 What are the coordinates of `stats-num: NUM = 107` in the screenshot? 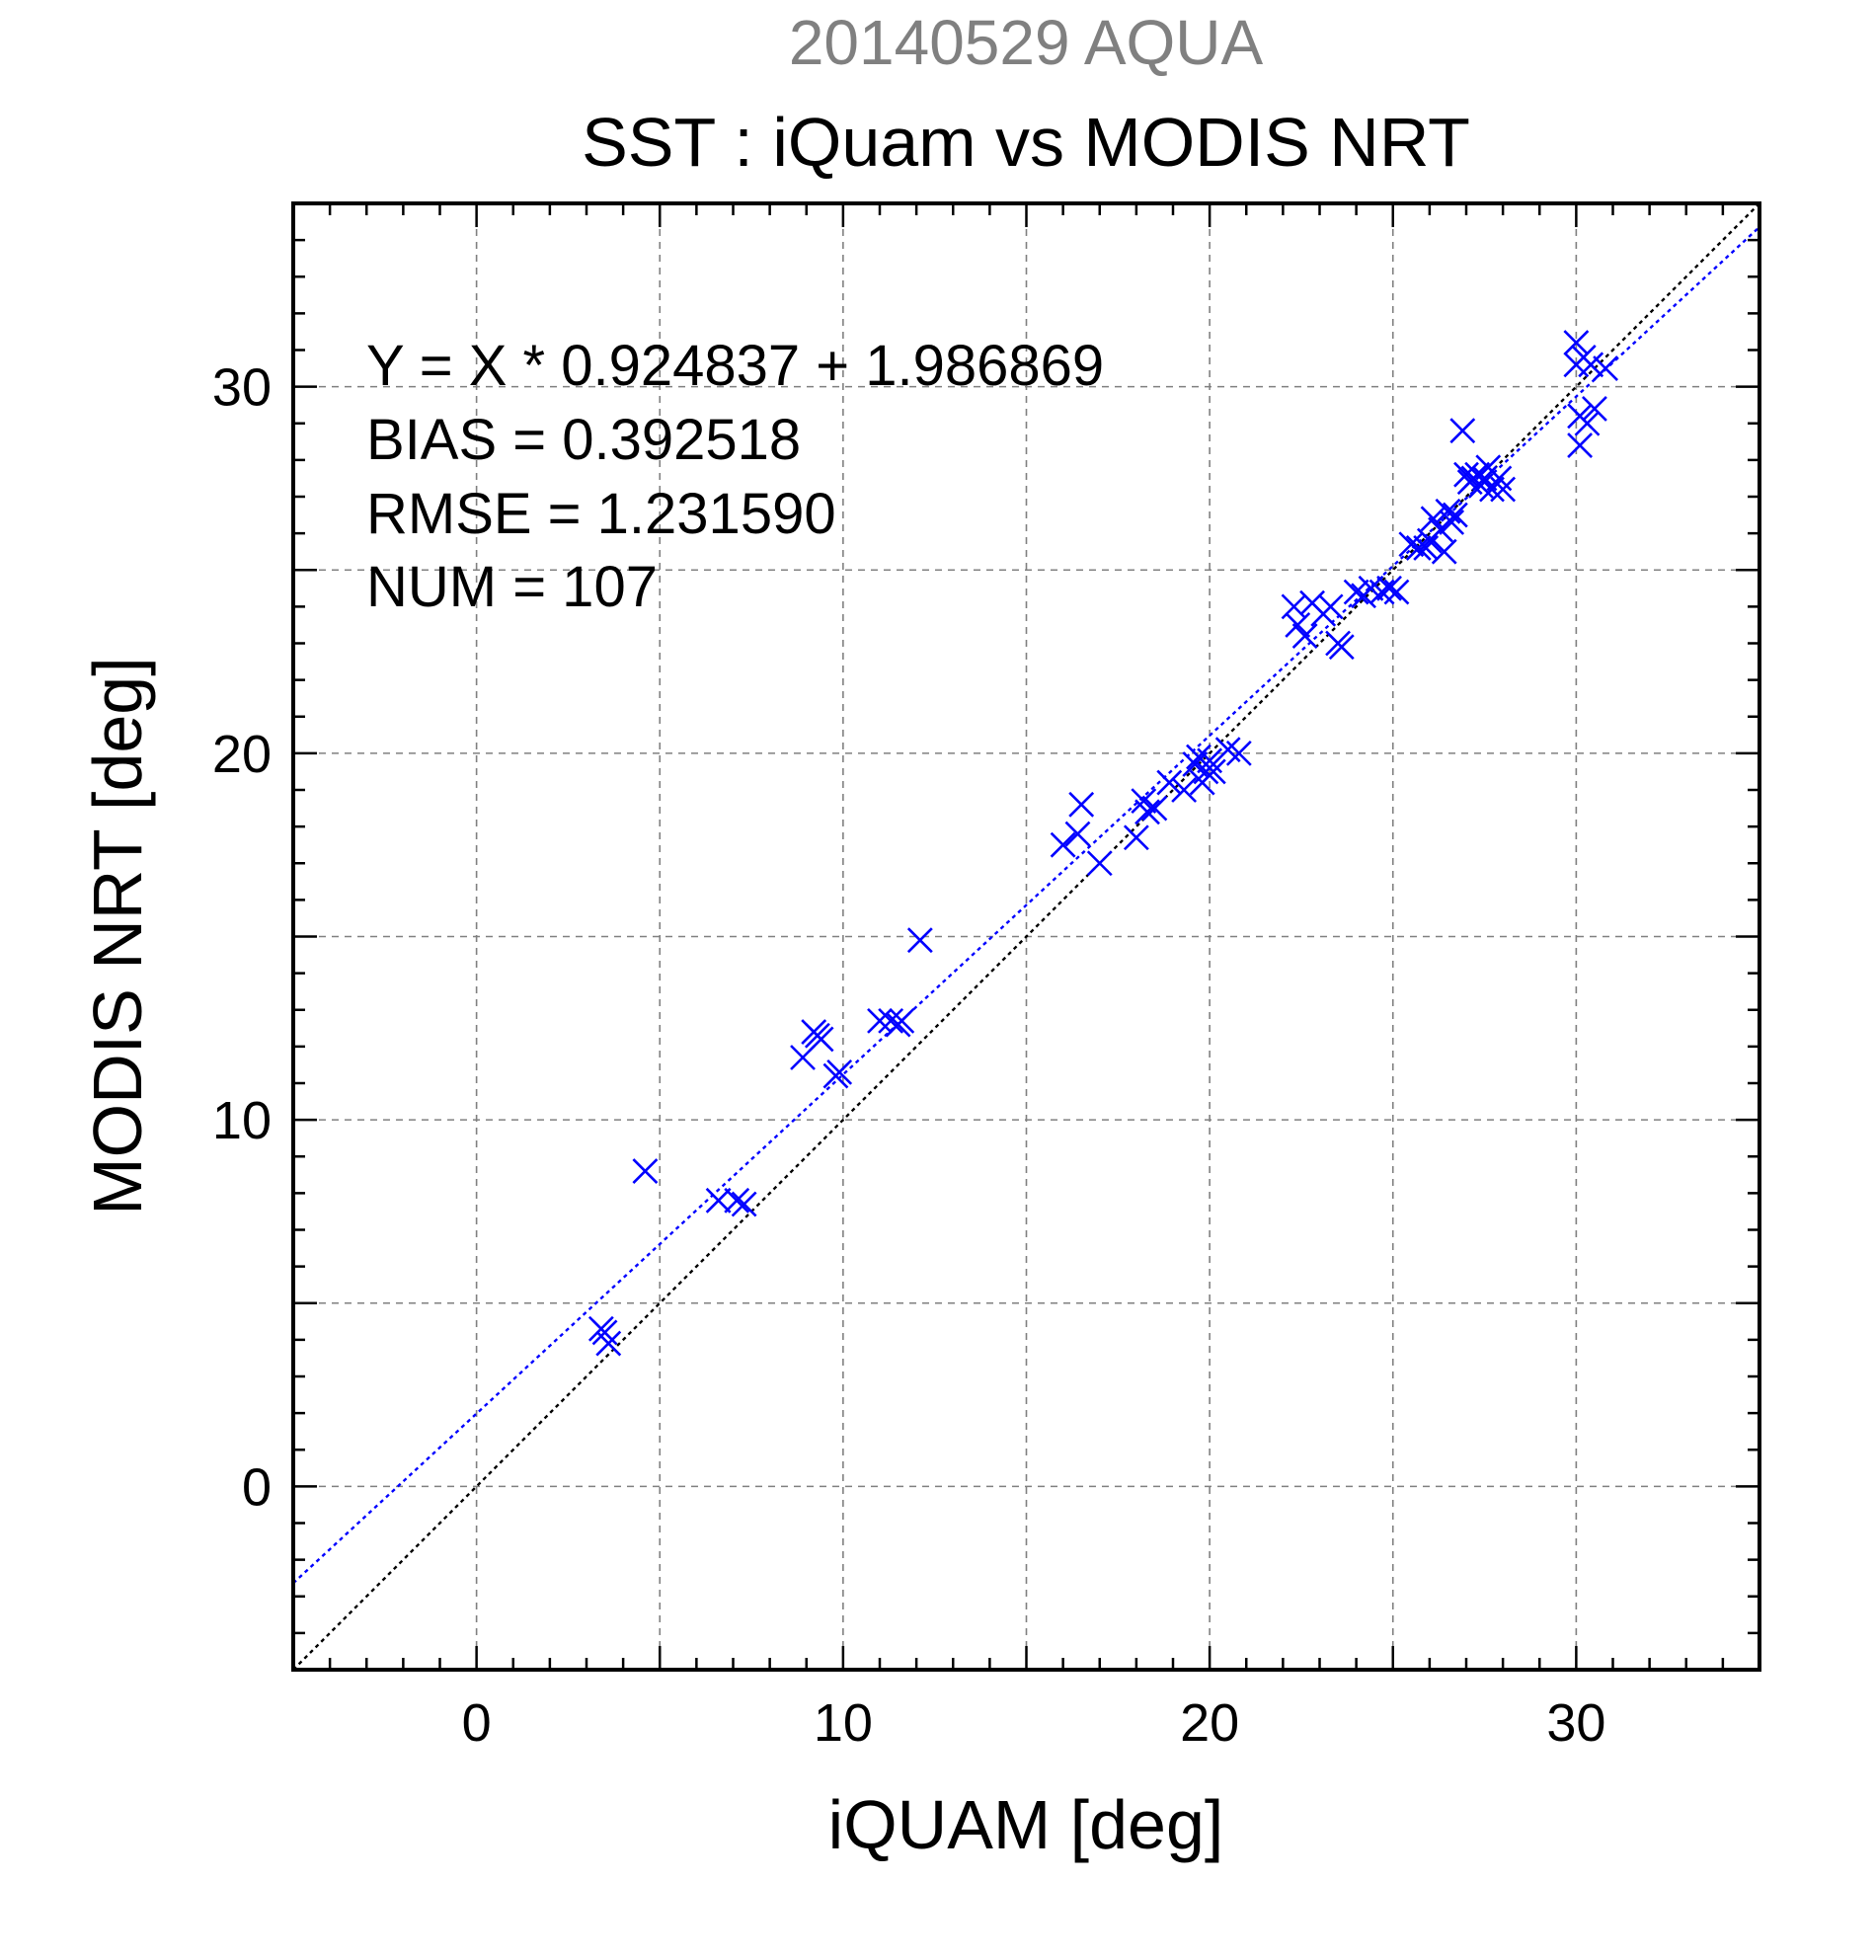 It's located at (512, 587).